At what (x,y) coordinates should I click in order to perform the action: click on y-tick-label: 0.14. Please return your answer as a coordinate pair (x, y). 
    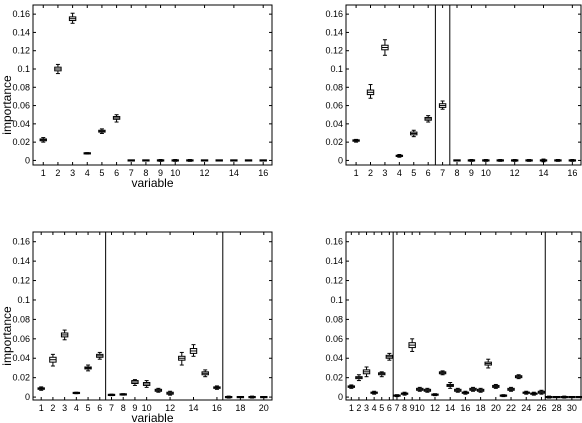
    Looking at the image, I should click on (21, 32).